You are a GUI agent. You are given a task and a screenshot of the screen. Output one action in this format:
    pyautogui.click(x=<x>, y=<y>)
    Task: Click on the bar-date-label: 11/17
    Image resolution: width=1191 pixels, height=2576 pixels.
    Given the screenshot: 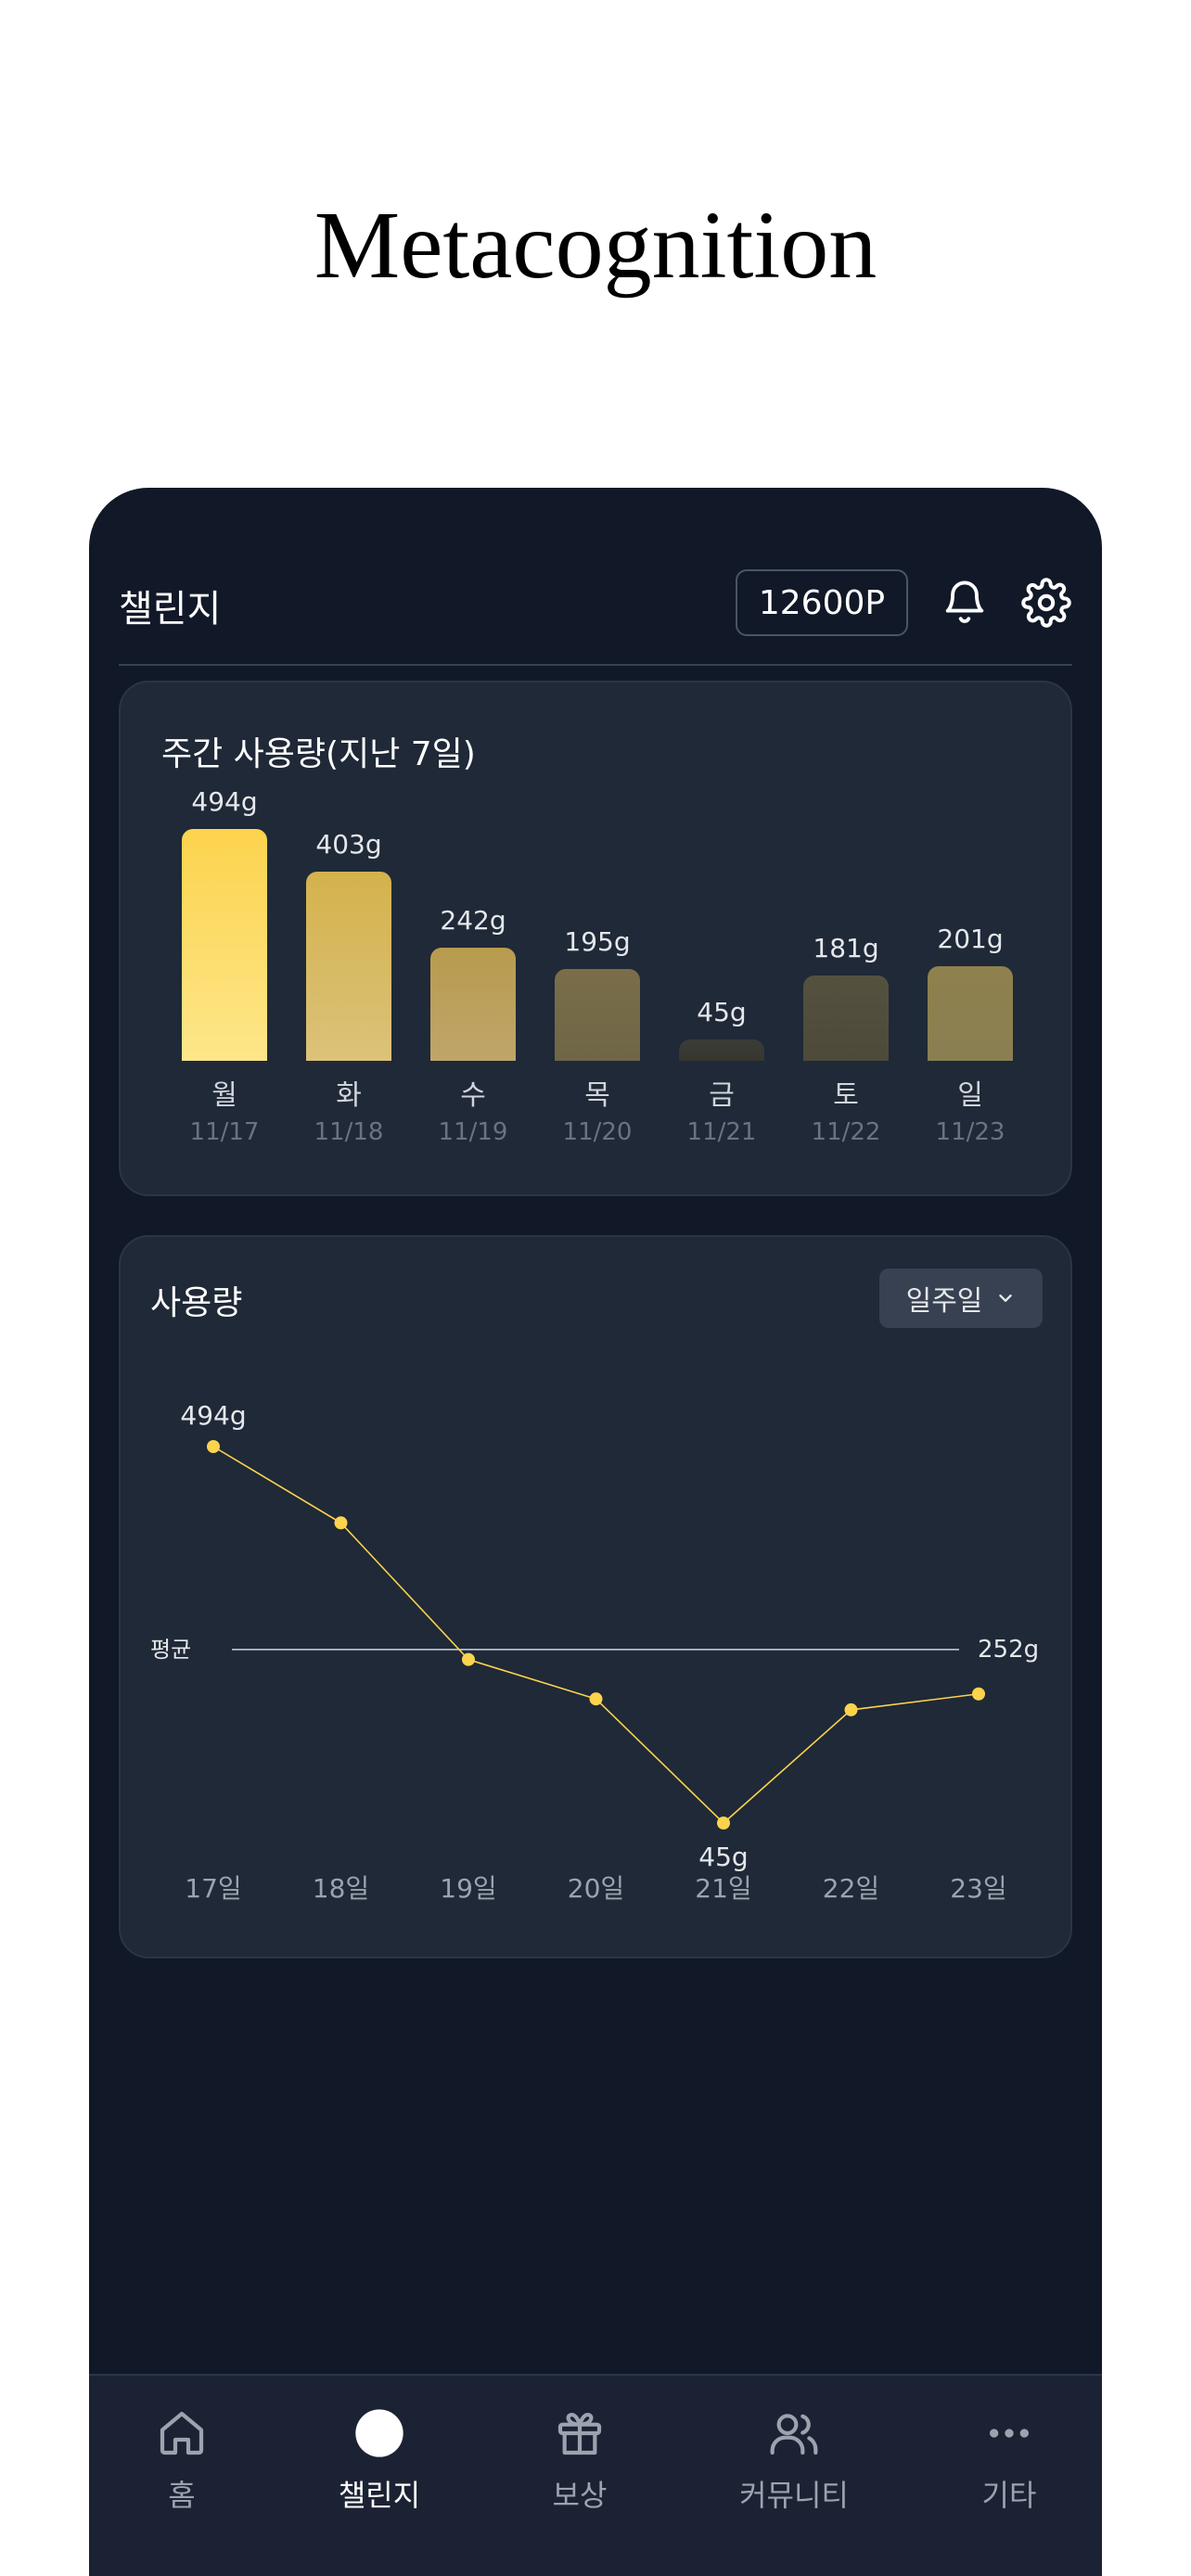 What is the action you would take?
    pyautogui.click(x=224, y=1132)
    